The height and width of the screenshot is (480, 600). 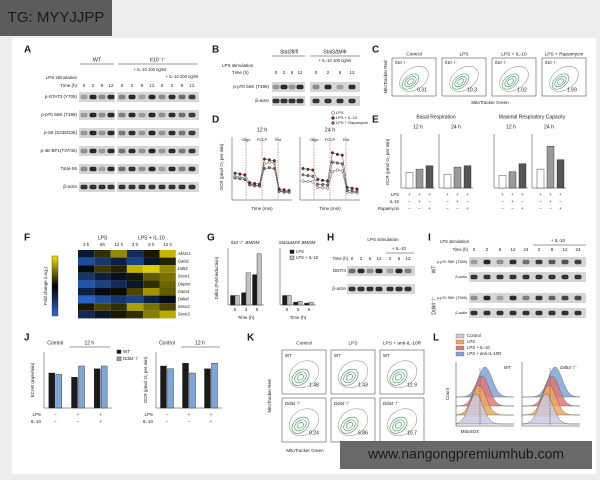 I want to click on group-label: WT, so click(x=97, y=60).